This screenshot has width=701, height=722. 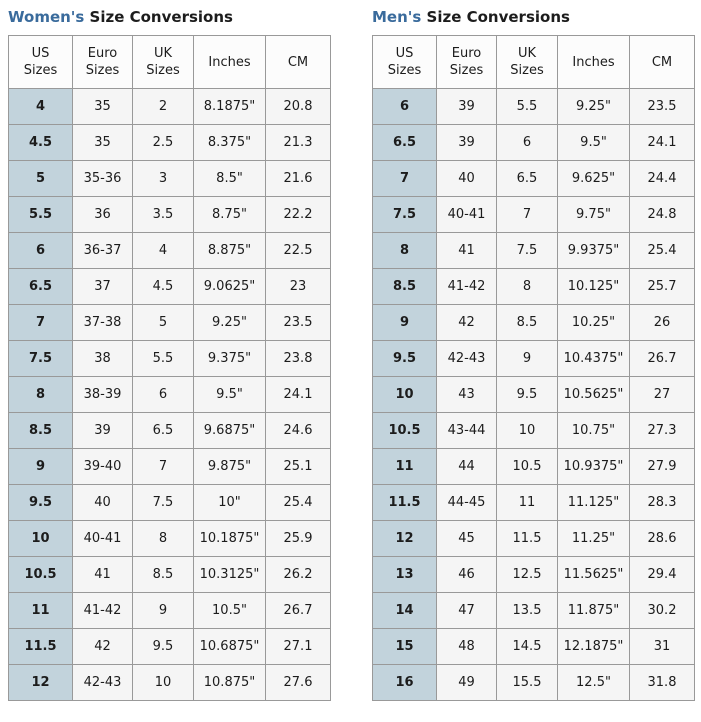 I want to click on uk-size-cell: 12.5, so click(x=527, y=574).